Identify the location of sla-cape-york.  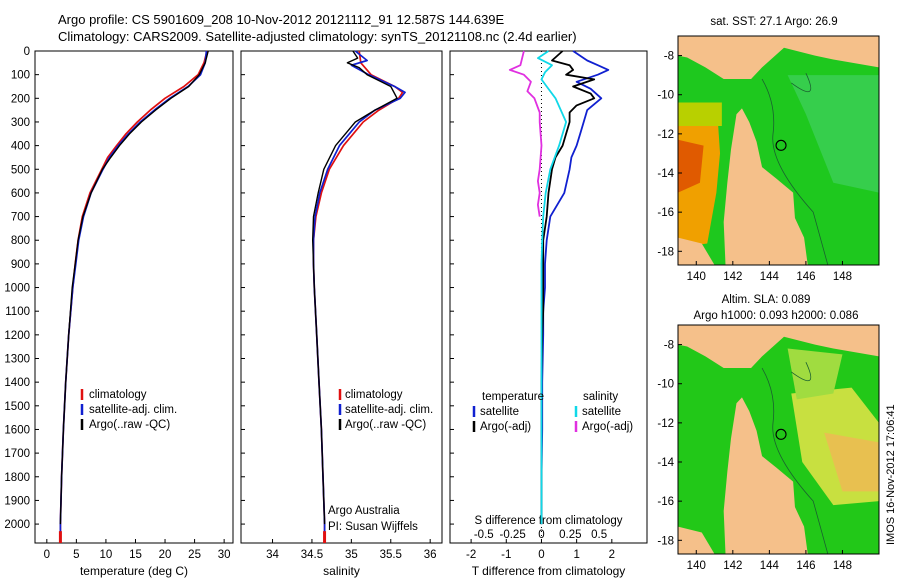
(765, 475).